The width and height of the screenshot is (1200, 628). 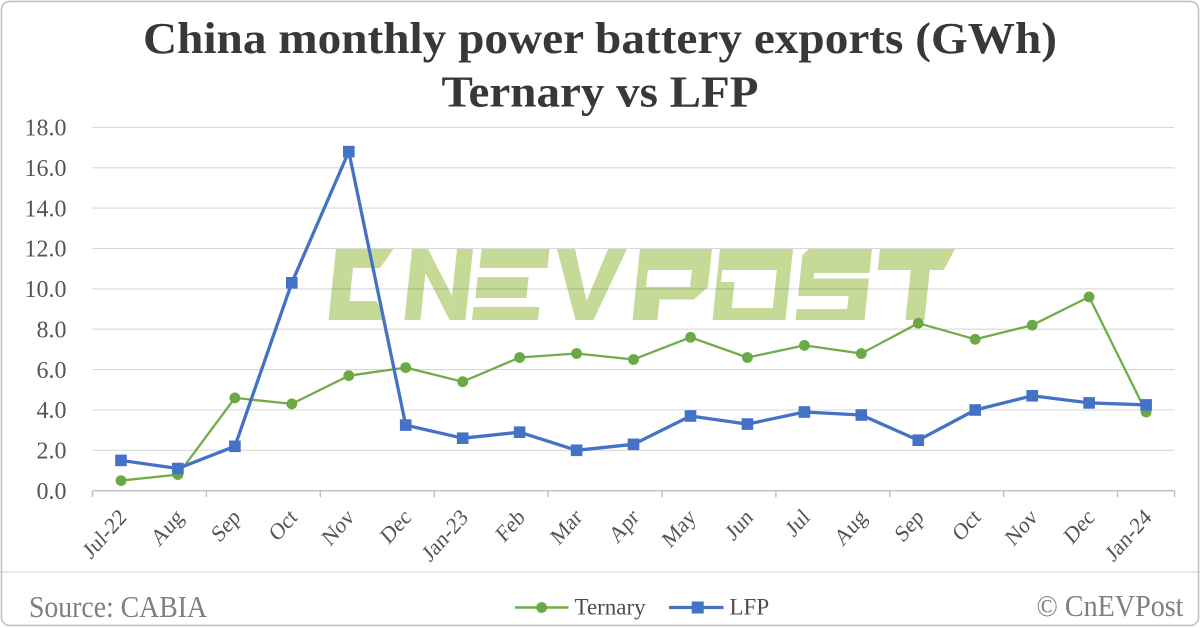 What do you see at coordinates (46, 209) in the screenshot?
I see `svg-text: 14.0` at bounding box center [46, 209].